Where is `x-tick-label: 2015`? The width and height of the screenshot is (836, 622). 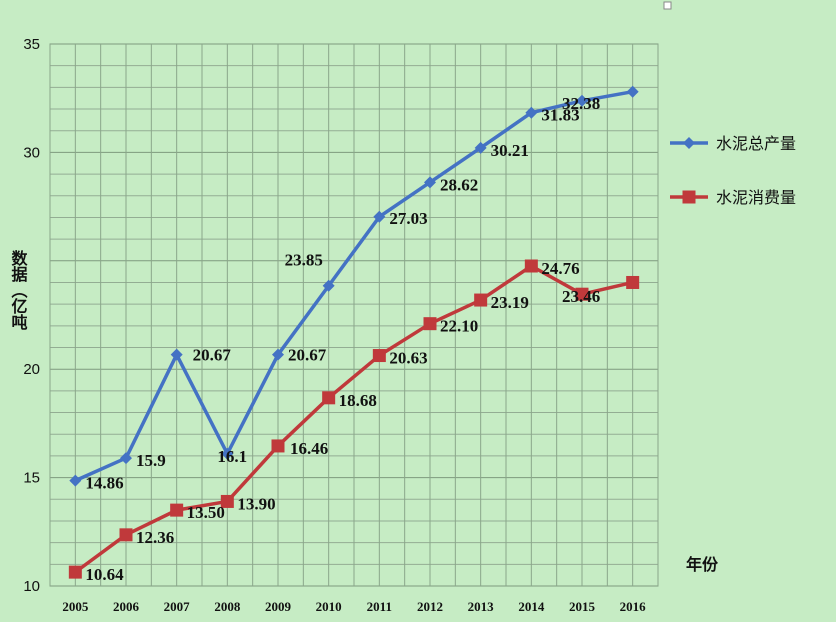 x-tick-label: 2015 is located at coordinates (582, 606).